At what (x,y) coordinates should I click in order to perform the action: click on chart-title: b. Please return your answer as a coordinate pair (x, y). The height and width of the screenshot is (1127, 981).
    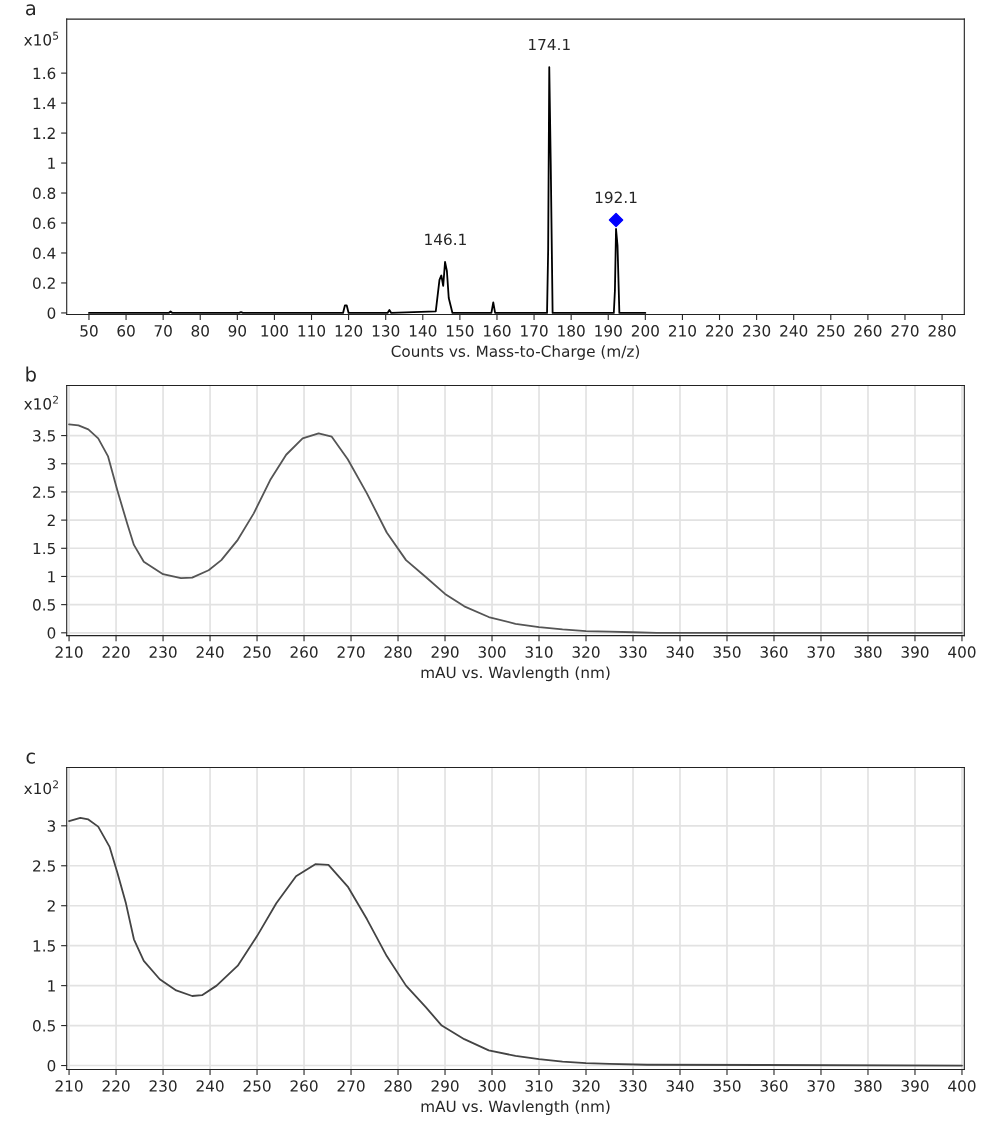
    Looking at the image, I should click on (31, 374).